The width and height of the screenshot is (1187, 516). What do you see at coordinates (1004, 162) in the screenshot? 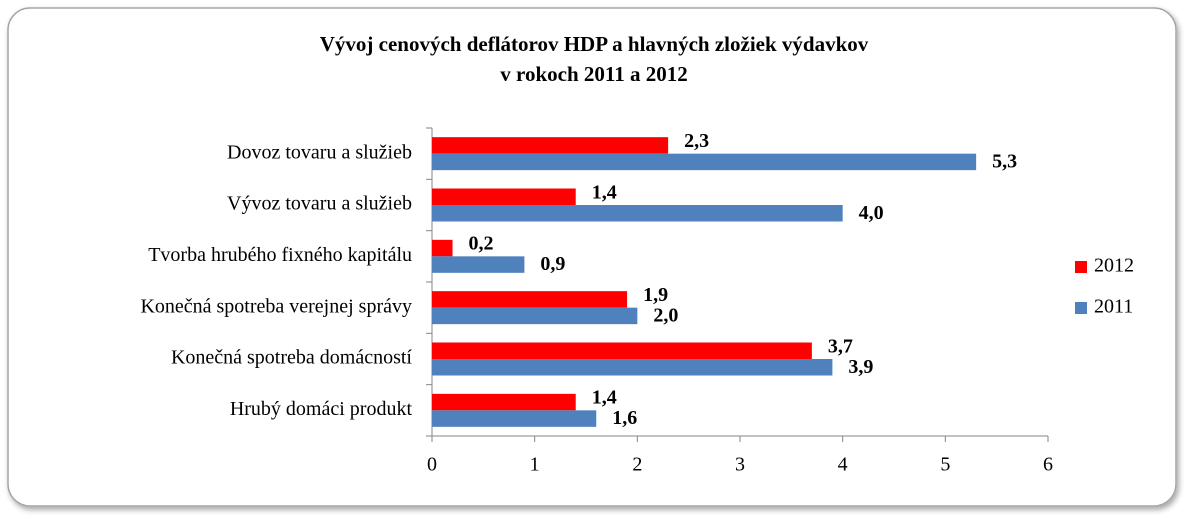
I see `data-label: 5,3` at bounding box center [1004, 162].